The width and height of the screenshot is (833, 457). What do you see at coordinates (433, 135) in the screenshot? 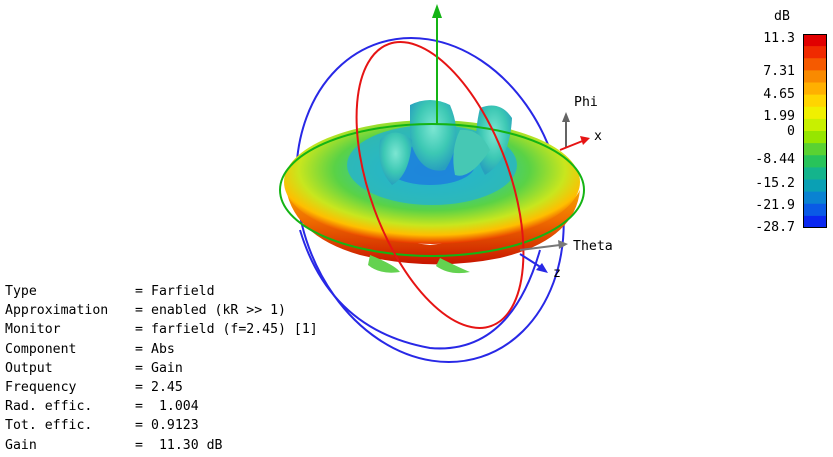
I see `pattern-lobe` at bounding box center [433, 135].